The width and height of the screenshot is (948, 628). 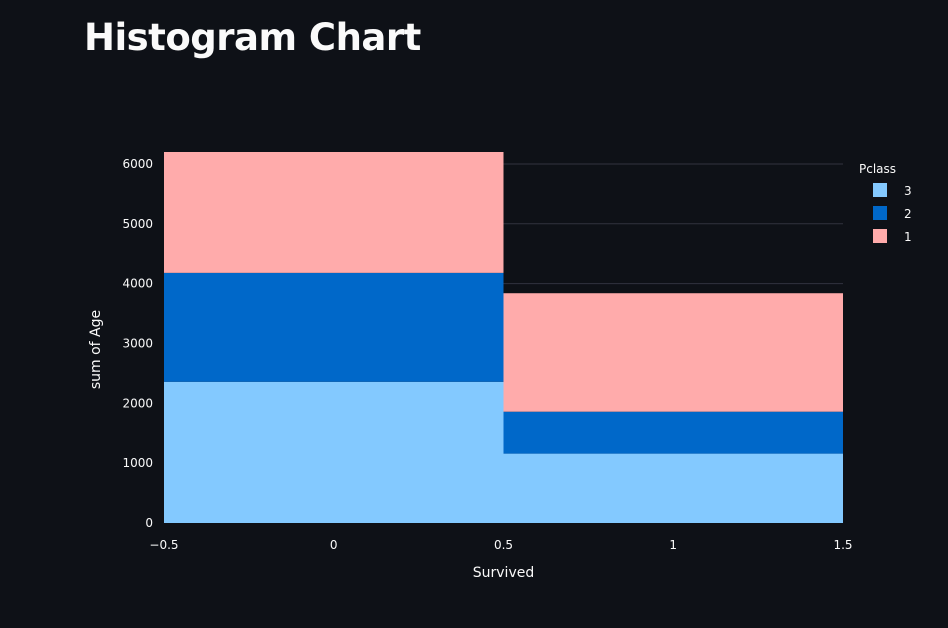 What do you see at coordinates (673, 545) in the screenshot?
I see `x-tick-label: 1` at bounding box center [673, 545].